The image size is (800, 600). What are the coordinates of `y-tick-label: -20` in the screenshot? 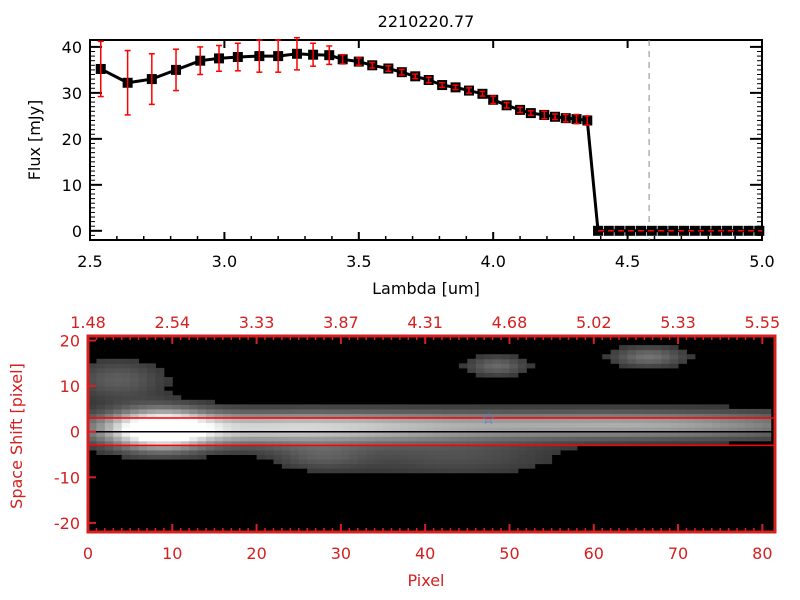 It's located at (67, 523).